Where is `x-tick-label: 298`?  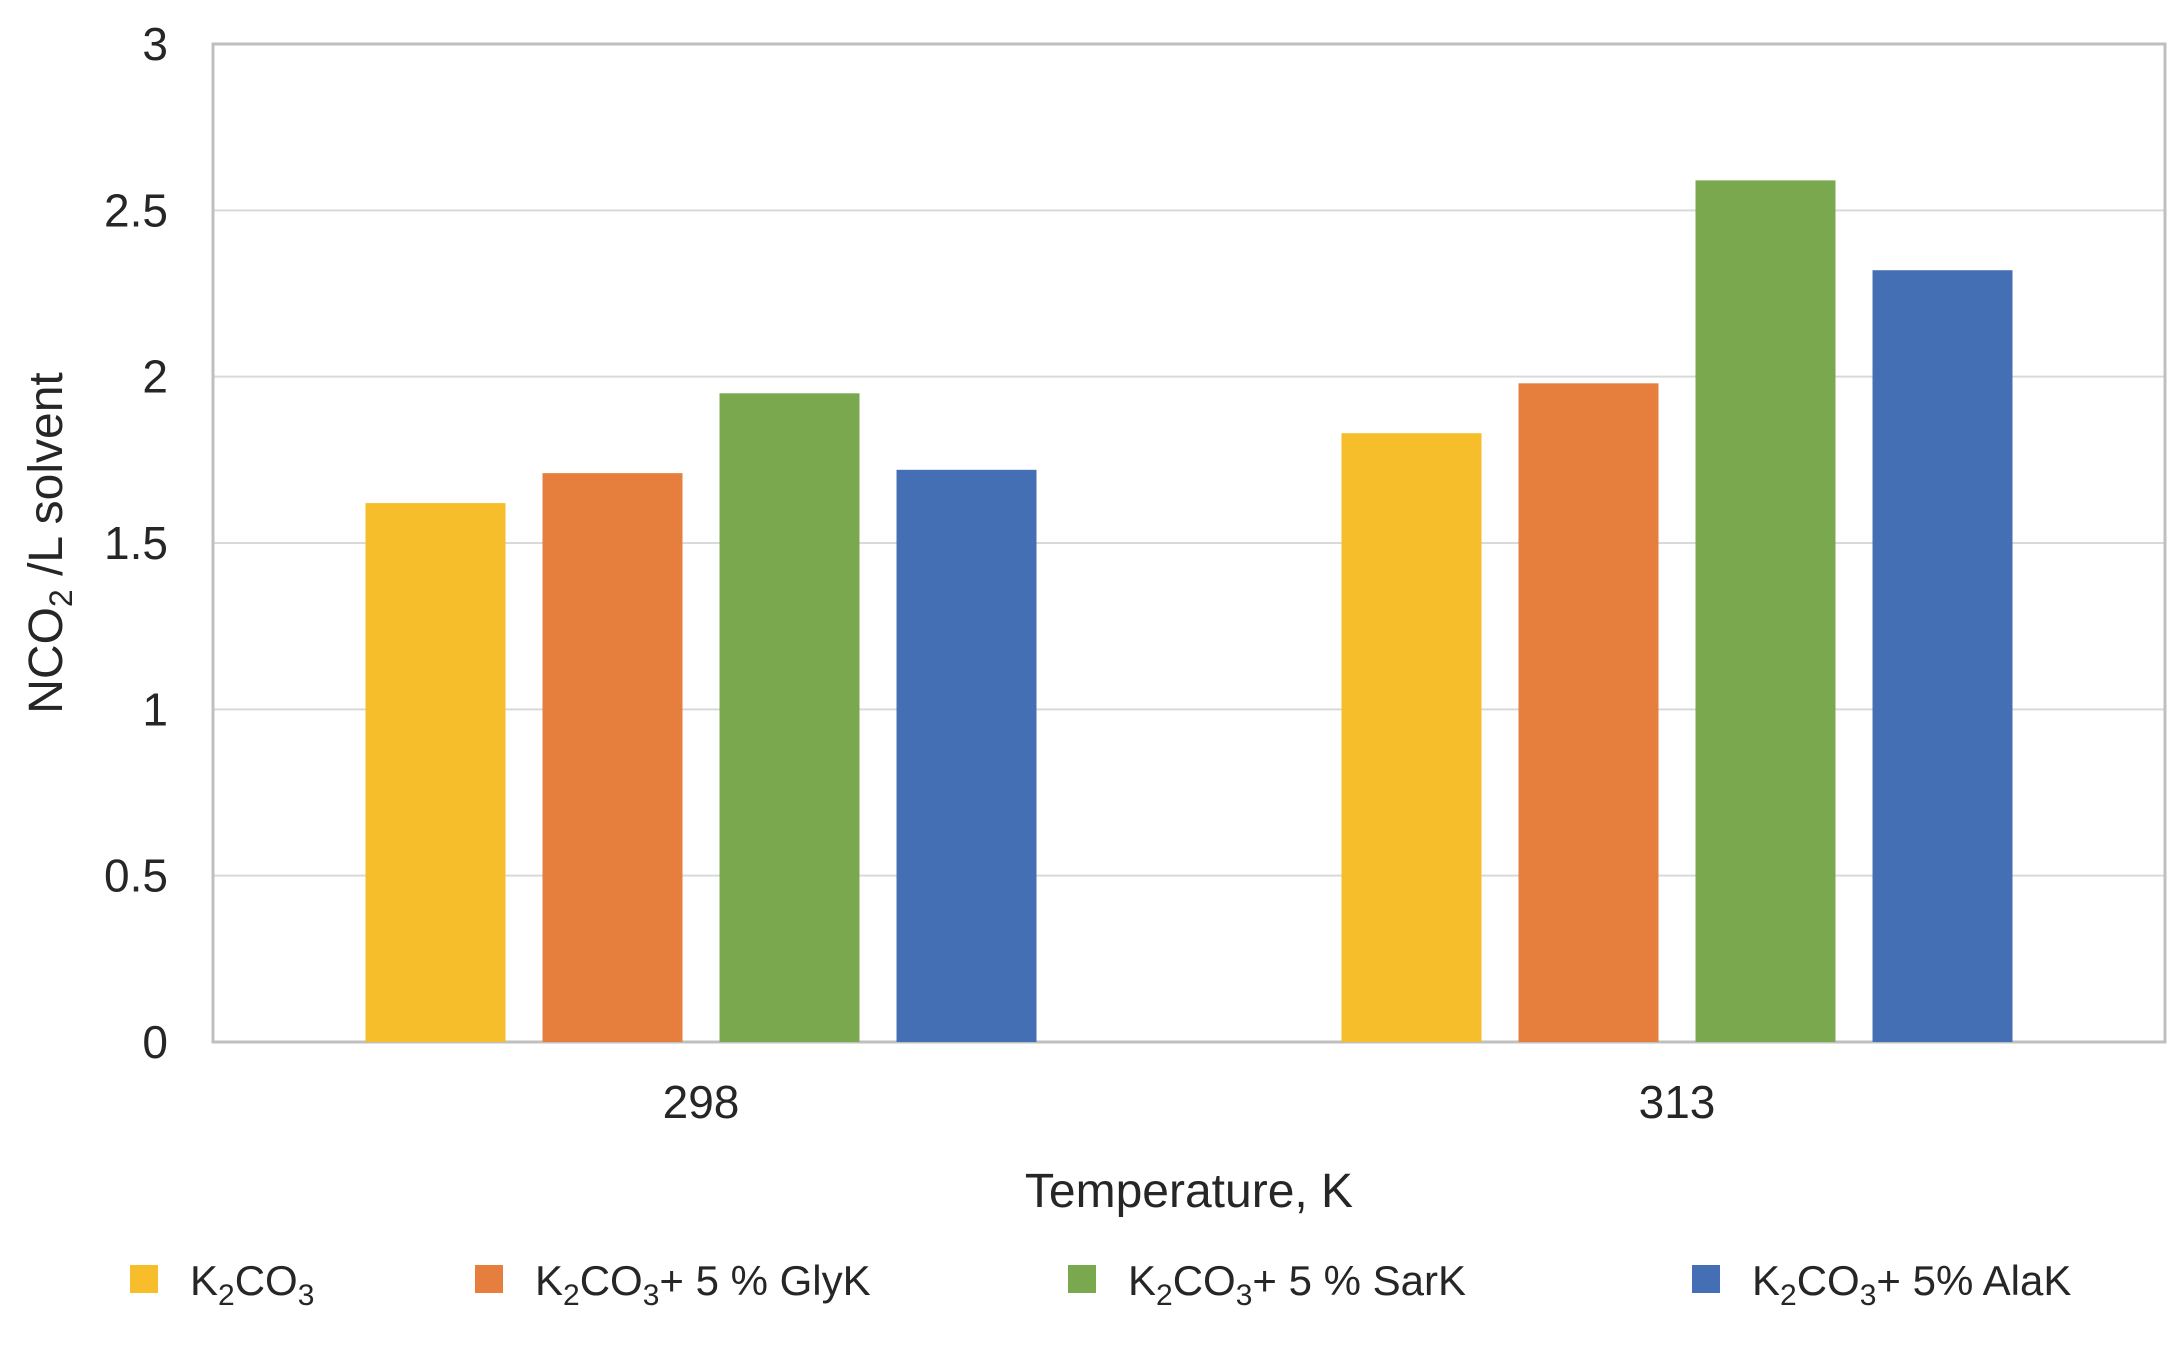 x-tick-label: 298 is located at coordinates (701, 1102).